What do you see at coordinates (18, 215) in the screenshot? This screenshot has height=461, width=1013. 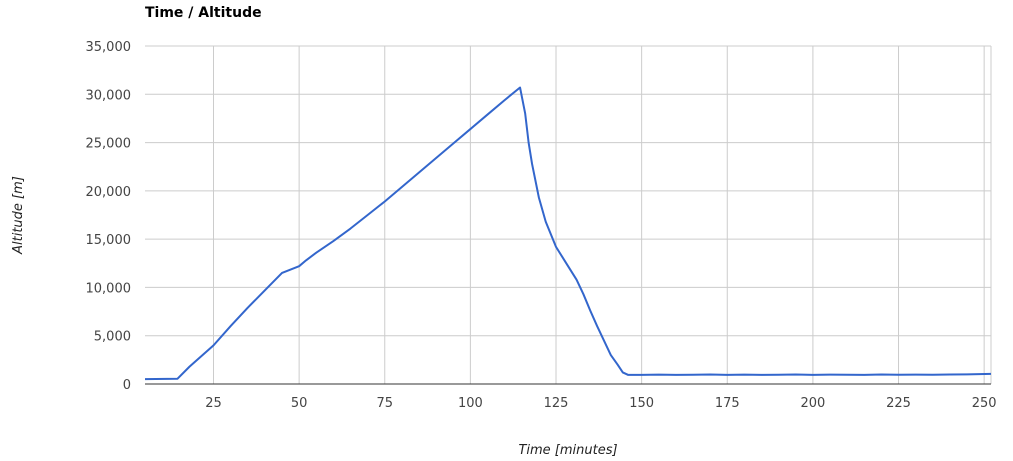 I see `y-axis-title: Altitude [m]` at bounding box center [18, 215].